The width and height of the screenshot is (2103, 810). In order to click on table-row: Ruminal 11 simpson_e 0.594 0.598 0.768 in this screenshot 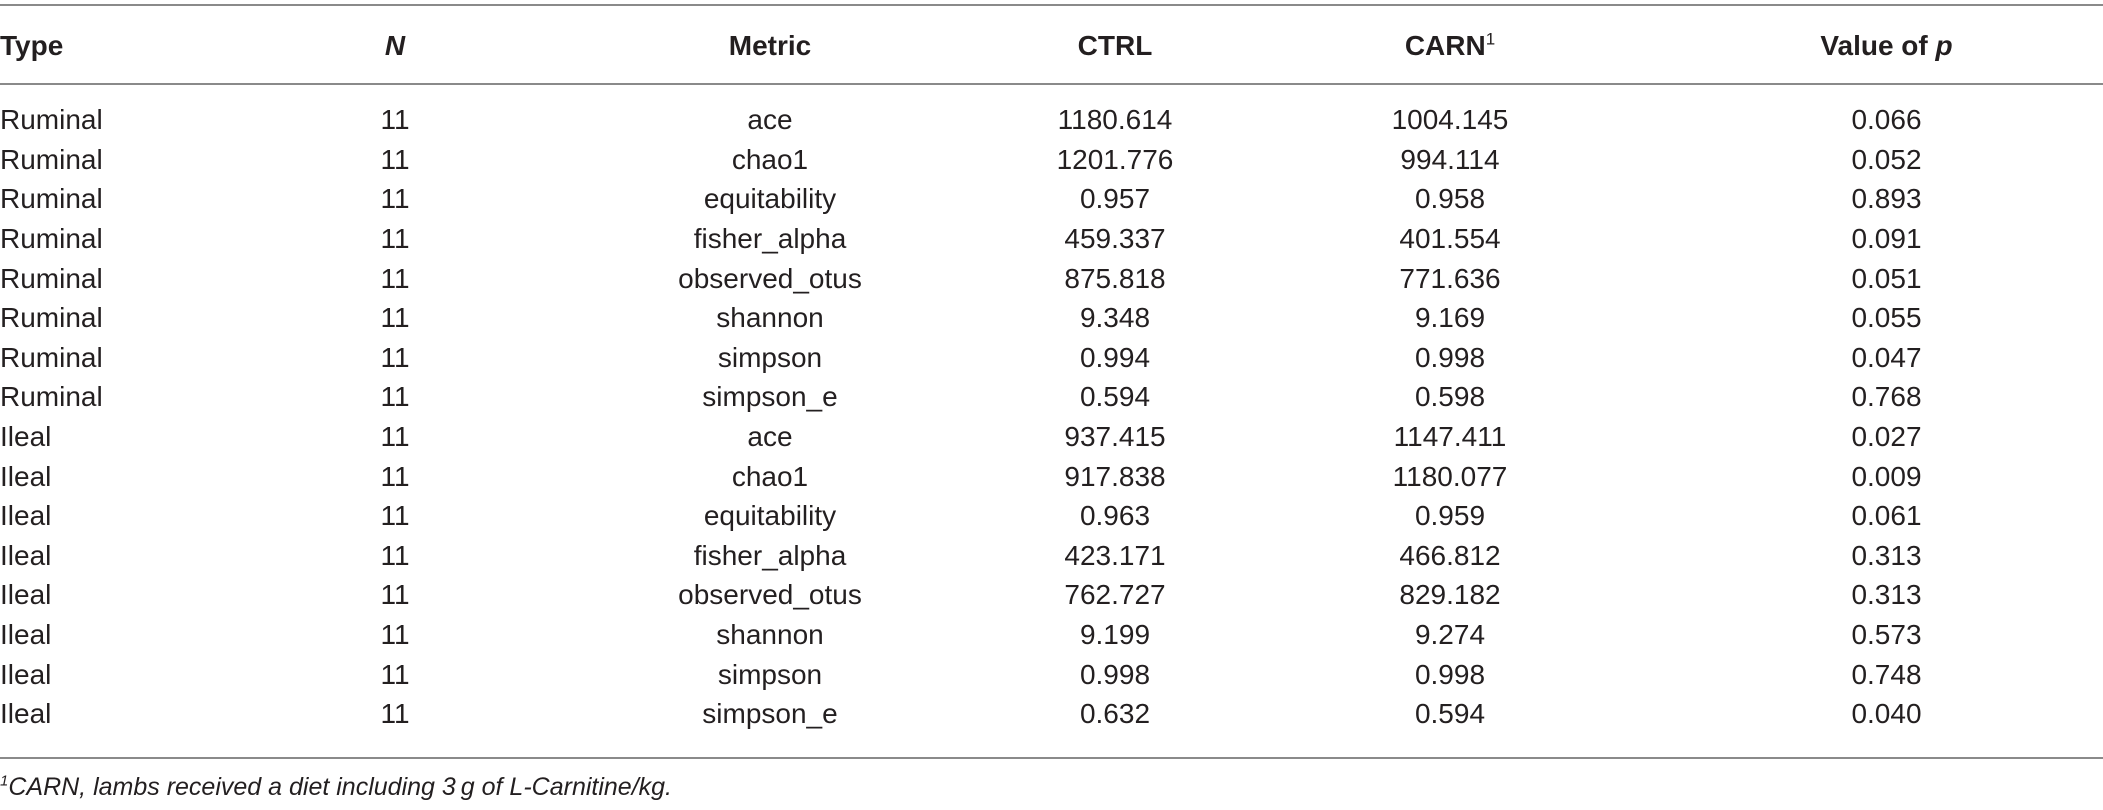, I will do `click(1051, 397)`.